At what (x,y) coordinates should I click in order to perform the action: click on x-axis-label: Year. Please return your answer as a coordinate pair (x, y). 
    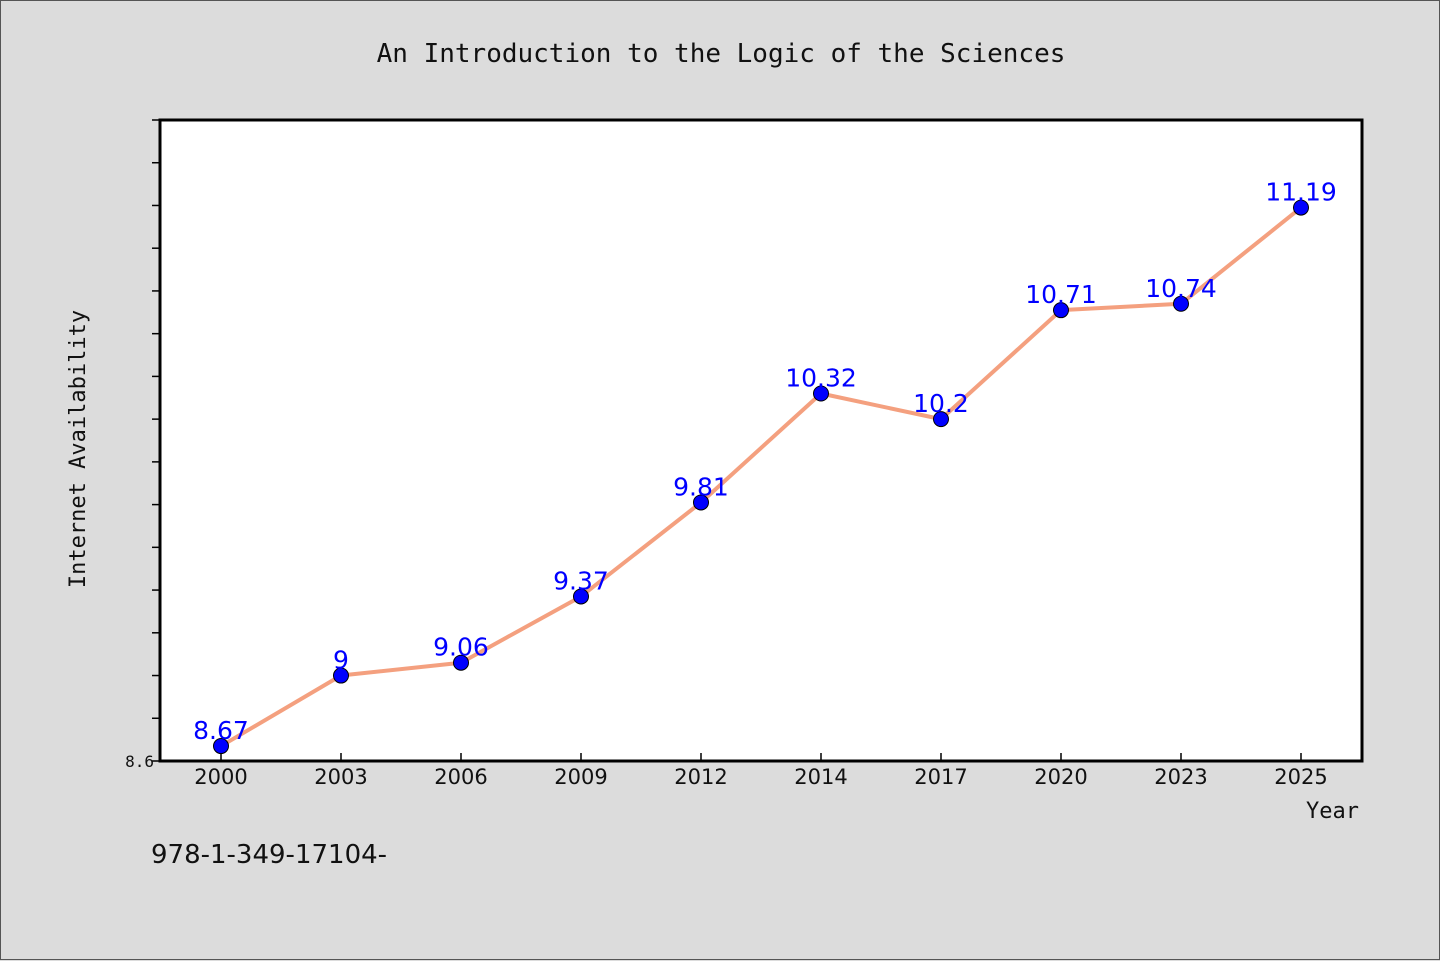
    Looking at the image, I should click on (1332, 811).